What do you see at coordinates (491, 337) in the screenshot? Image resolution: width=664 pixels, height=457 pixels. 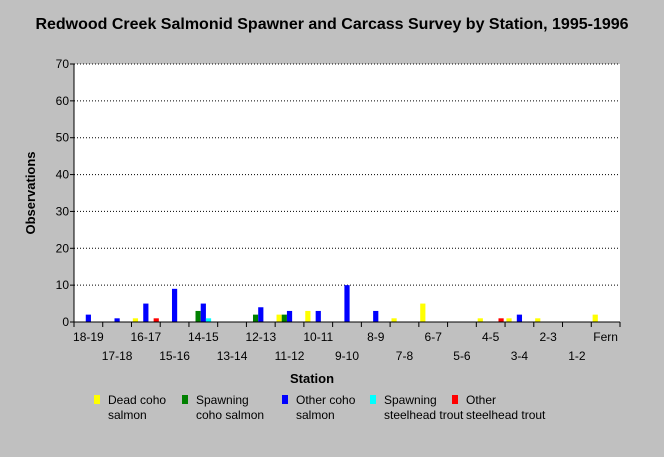 I see `x-tick-label: 4-5` at bounding box center [491, 337].